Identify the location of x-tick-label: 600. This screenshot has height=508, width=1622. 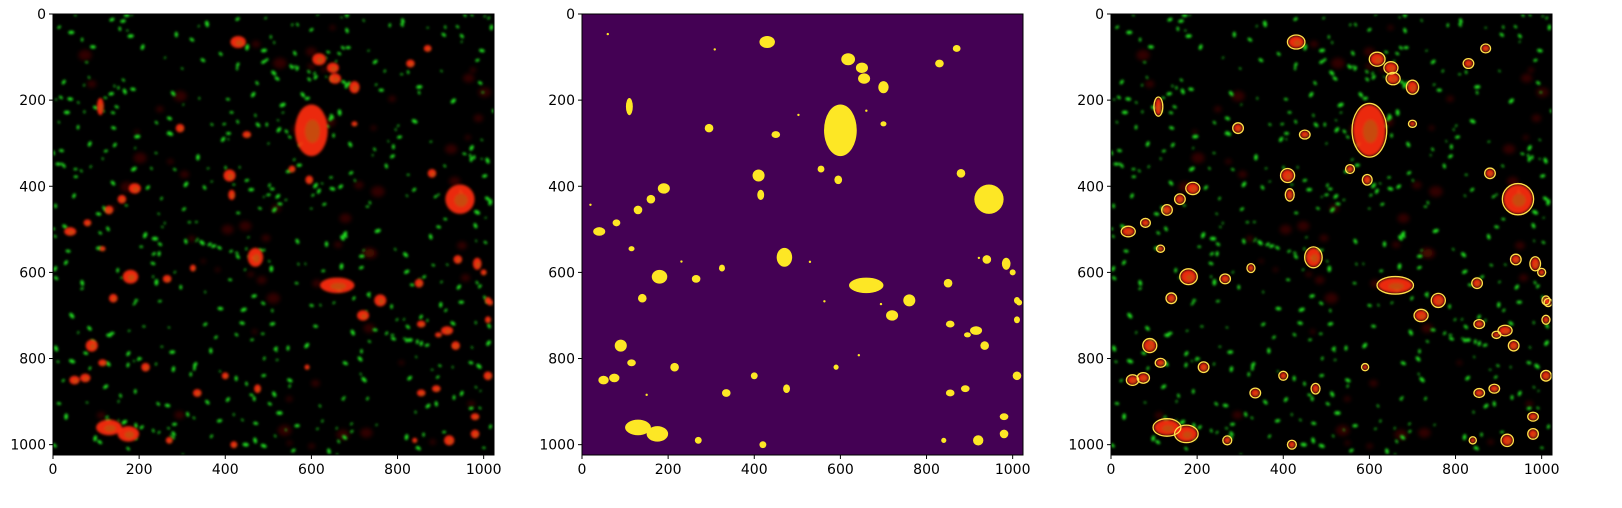
(311, 470).